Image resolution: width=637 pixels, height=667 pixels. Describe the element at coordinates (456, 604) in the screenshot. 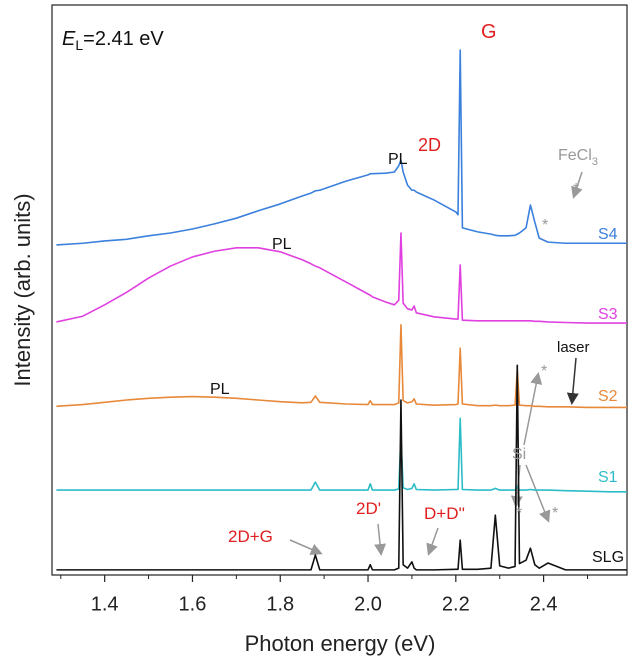

I see `x-tick-label: 2.2` at that location.